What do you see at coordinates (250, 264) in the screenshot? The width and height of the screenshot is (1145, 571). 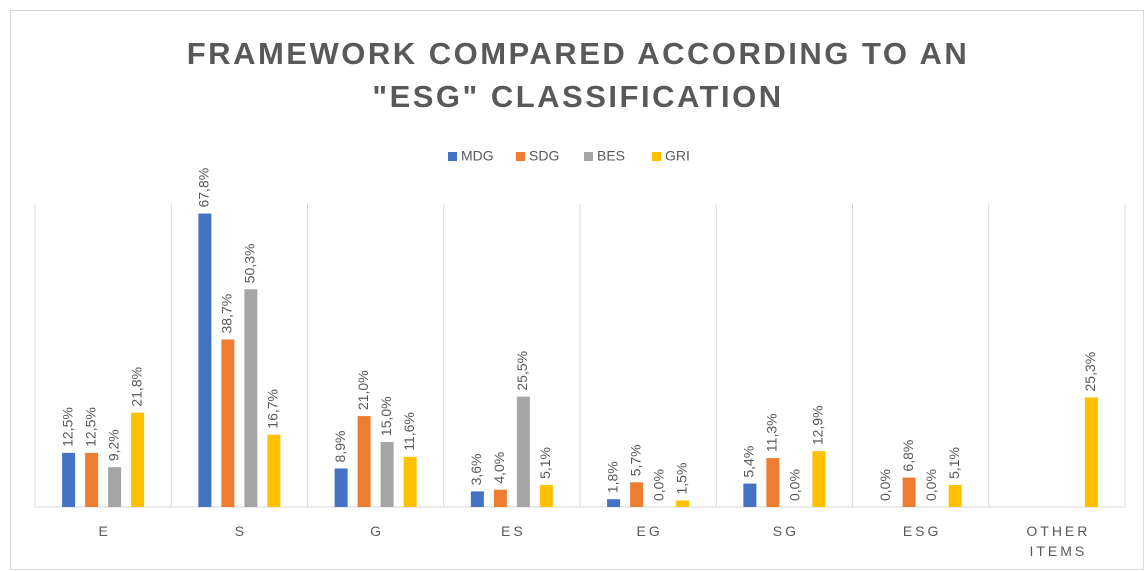 I see `data-label: 50,3%` at bounding box center [250, 264].